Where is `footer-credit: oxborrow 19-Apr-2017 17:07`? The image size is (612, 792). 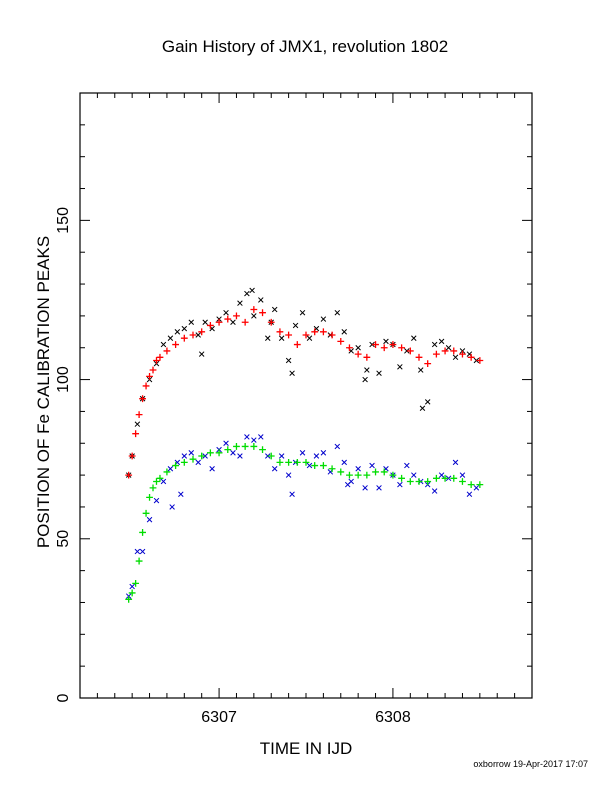
footer-credit: oxborrow 19-Apr-2017 17:07 is located at coordinates (530, 764).